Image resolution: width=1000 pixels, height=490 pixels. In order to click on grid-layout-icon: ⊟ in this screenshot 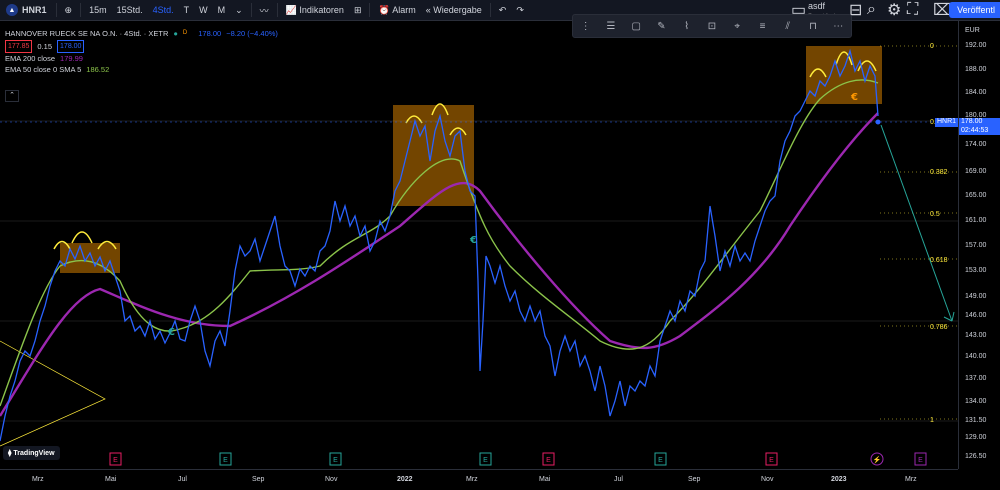, I will do `click(856, 10)`.